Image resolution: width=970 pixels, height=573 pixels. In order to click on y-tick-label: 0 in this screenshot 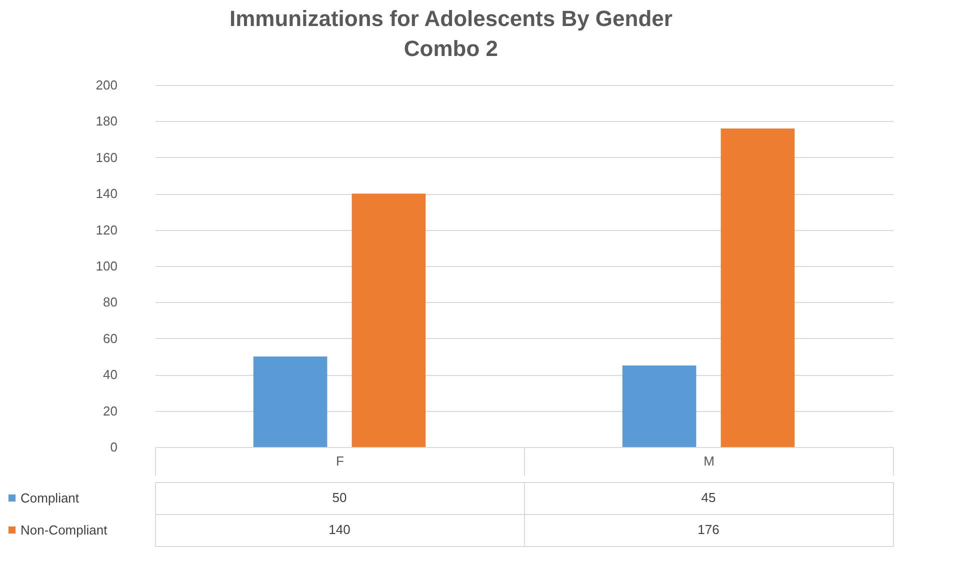, I will do `click(114, 447)`.